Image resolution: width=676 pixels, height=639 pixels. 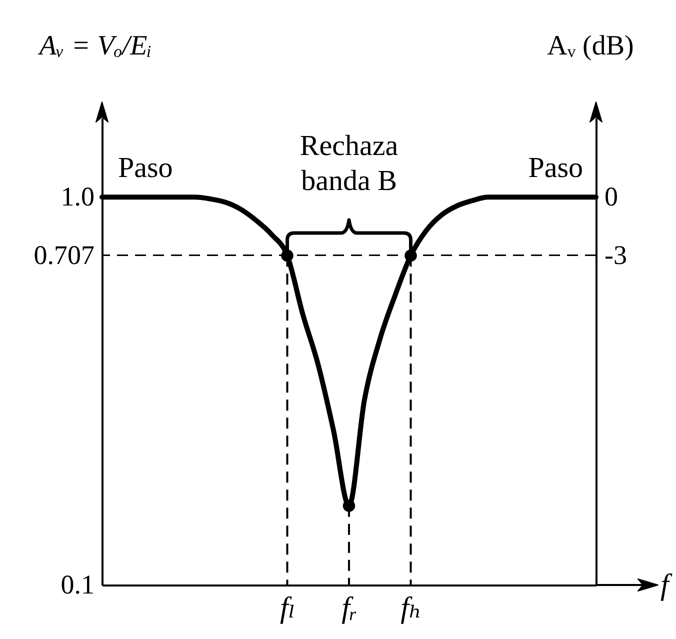 What do you see at coordinates (590, 46) in the screenshot?
I see `y2-axis-title: Aᵥ (dB)` at bounding box center [590, 46].